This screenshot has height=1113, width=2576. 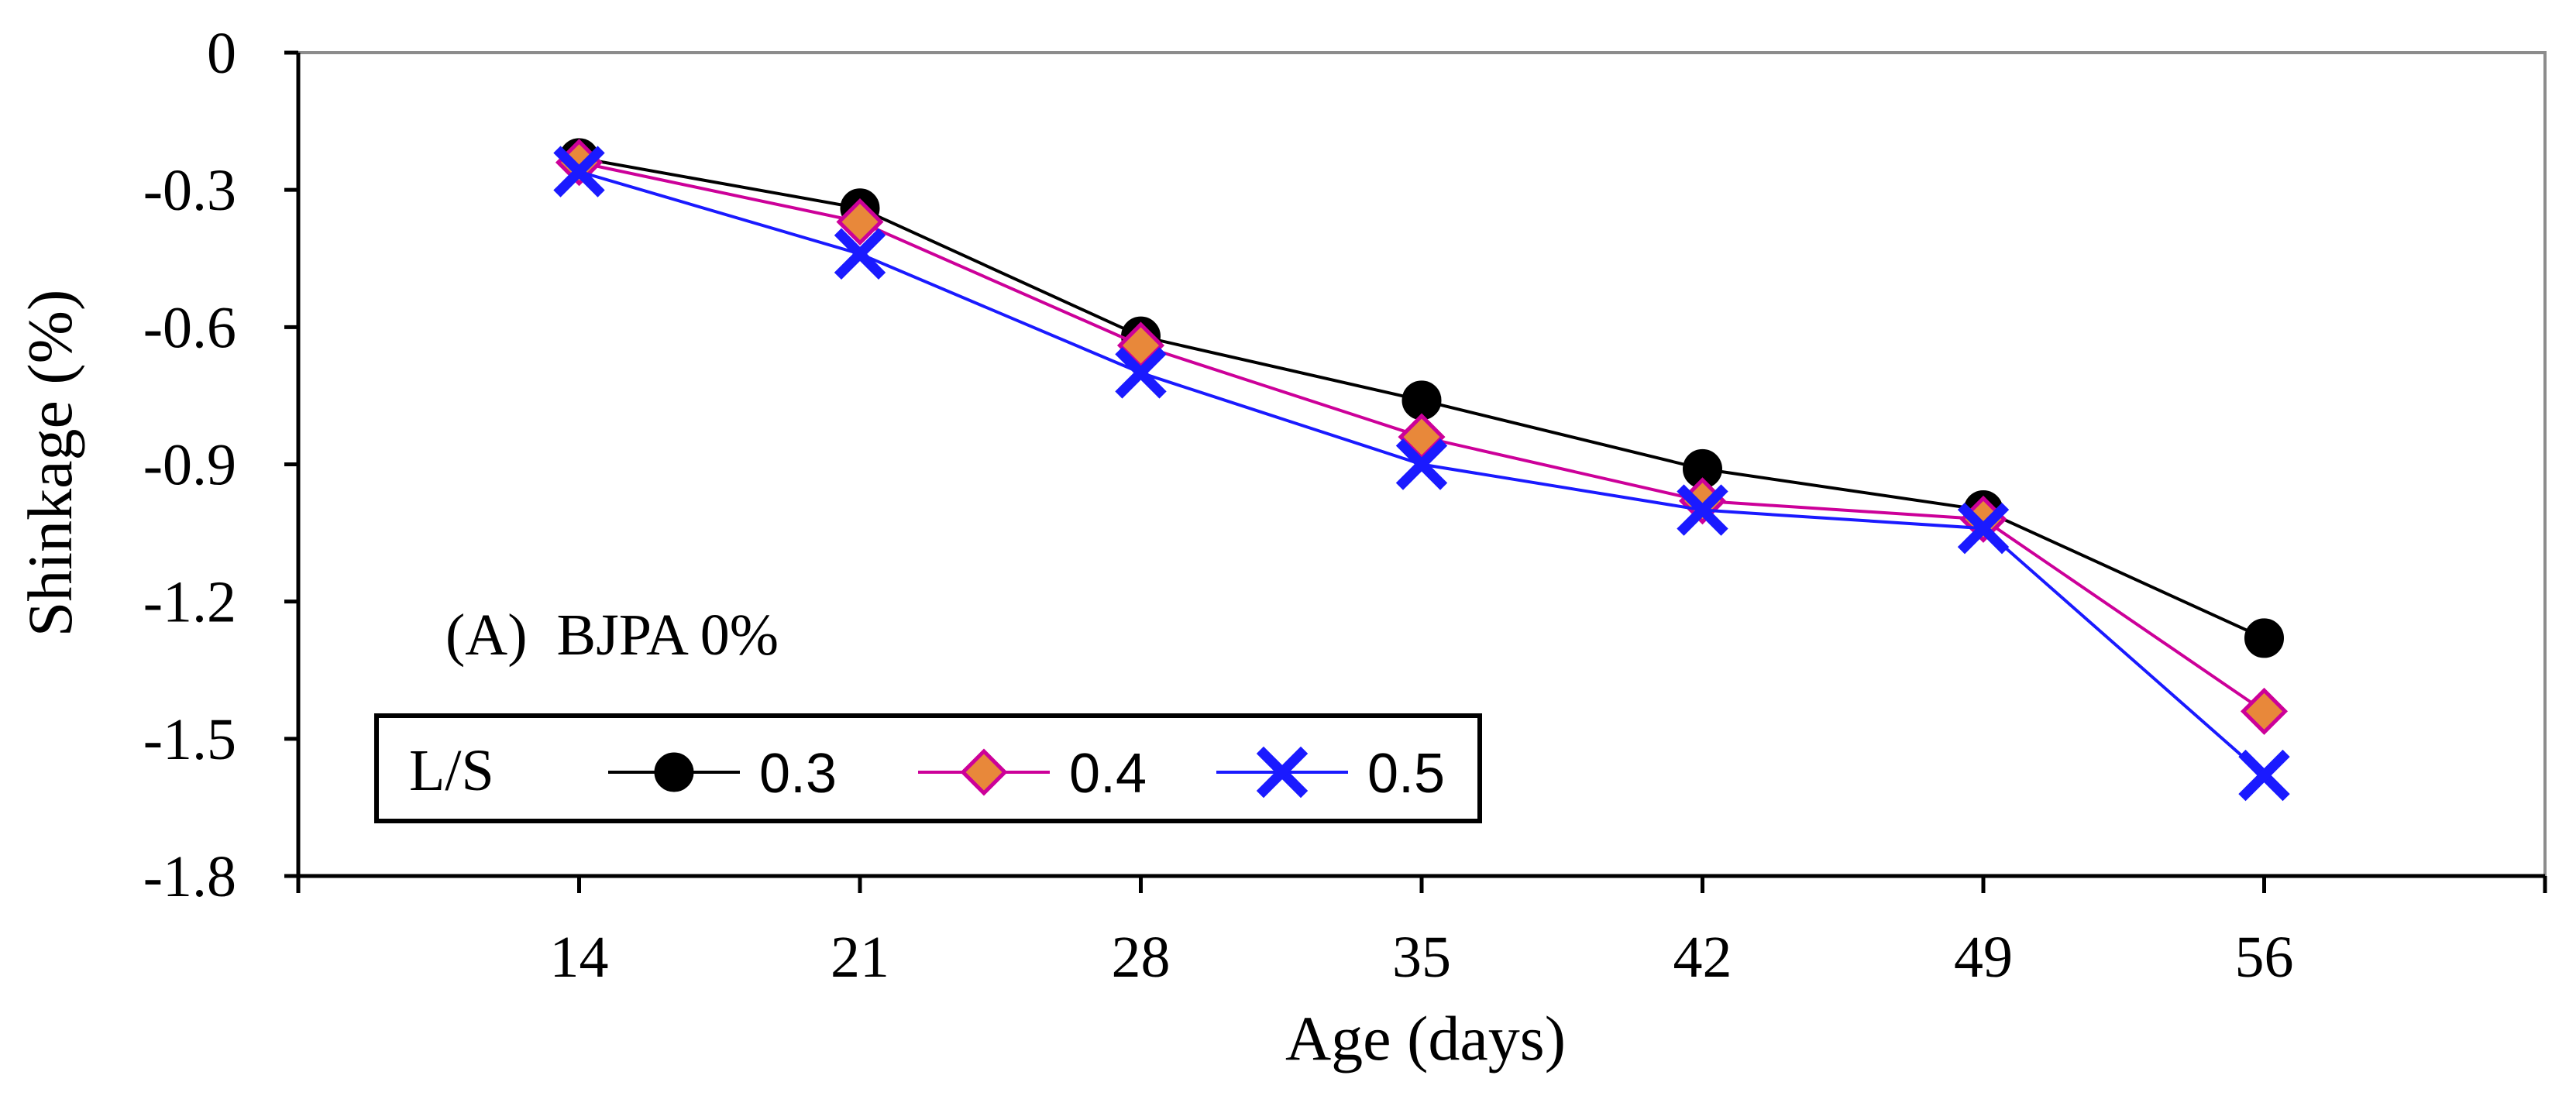 What do you see at coordinates (50, 464) in the screenshot?
I see `y-axis-title: Shinkage (%)` at bounding box center [50, 464].